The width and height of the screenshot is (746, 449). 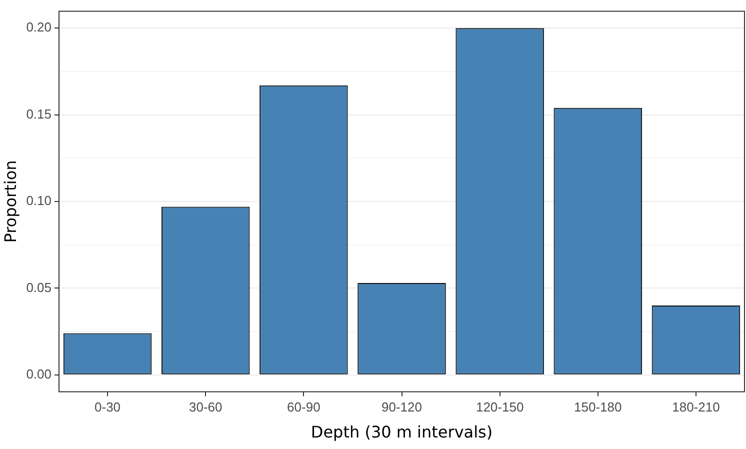 I want to click on y-axis-title: Proportion, so click(x=10, y=201).